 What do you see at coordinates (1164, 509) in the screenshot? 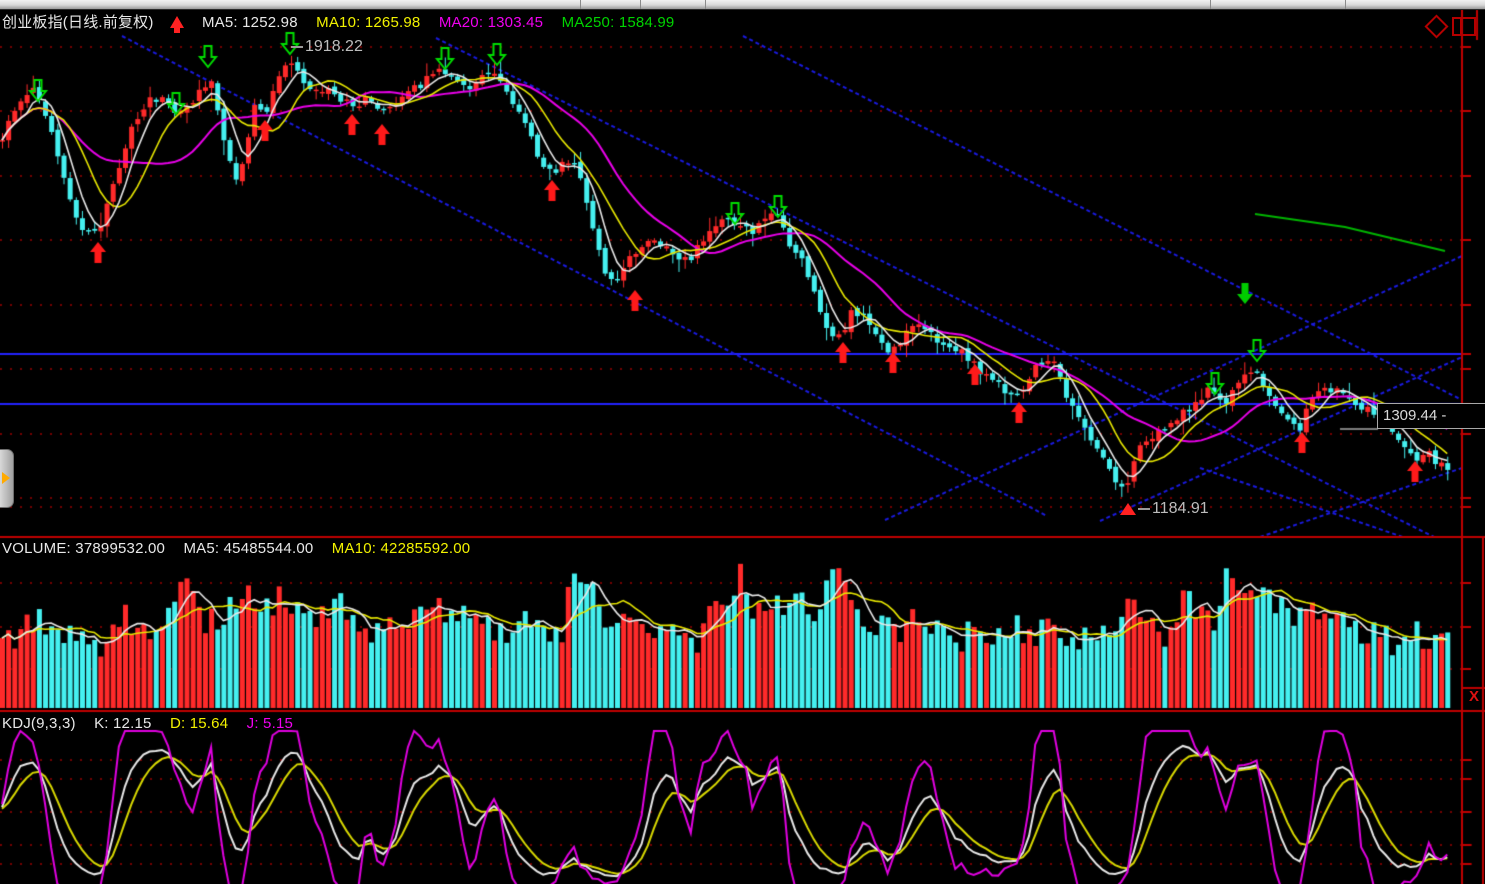
I see `low-price-label: 1184.91` at bounding box center [1164, 509].